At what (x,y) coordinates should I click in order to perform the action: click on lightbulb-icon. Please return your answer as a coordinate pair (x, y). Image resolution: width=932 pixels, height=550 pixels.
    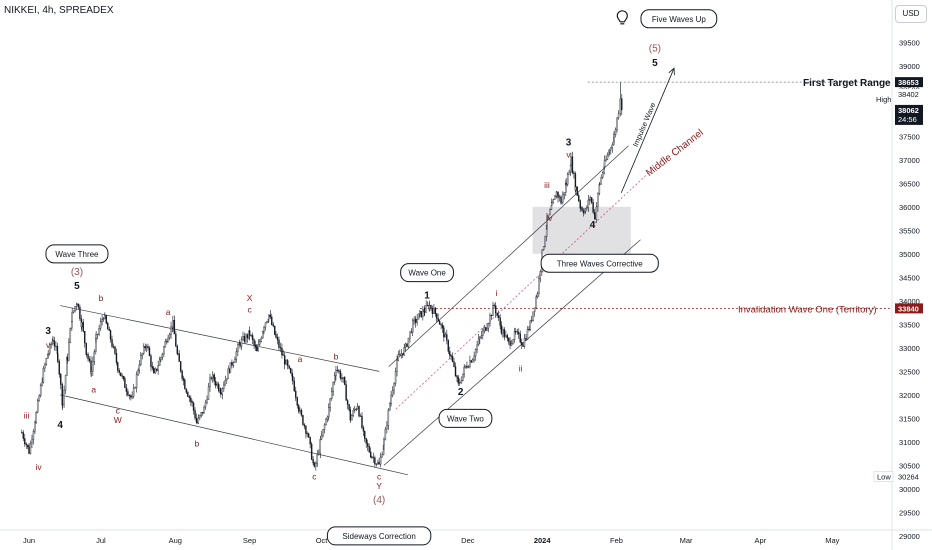
    Looking at the image, I should click on (622, 16).